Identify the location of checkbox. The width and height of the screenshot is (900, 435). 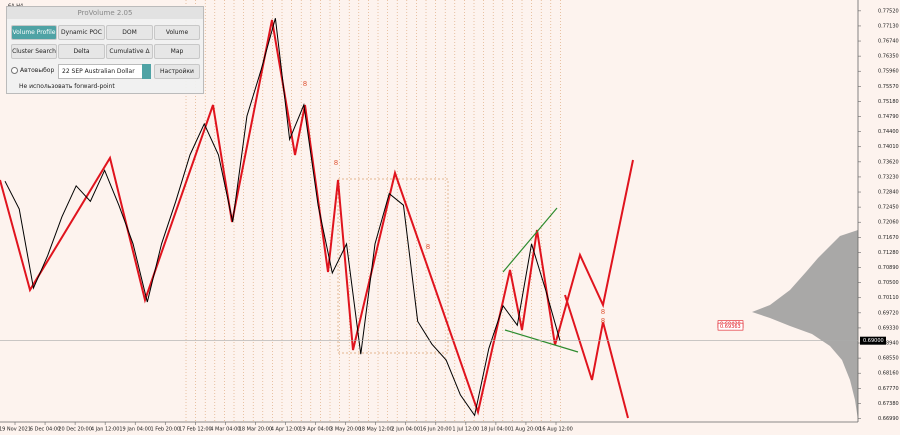
(14, 70).